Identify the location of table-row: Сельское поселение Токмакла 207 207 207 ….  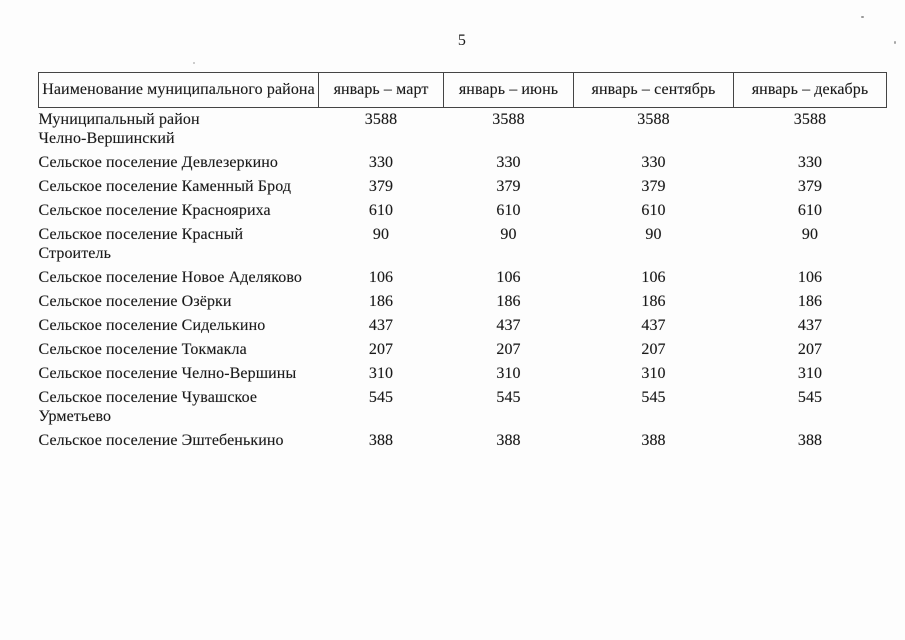
(463, 350).